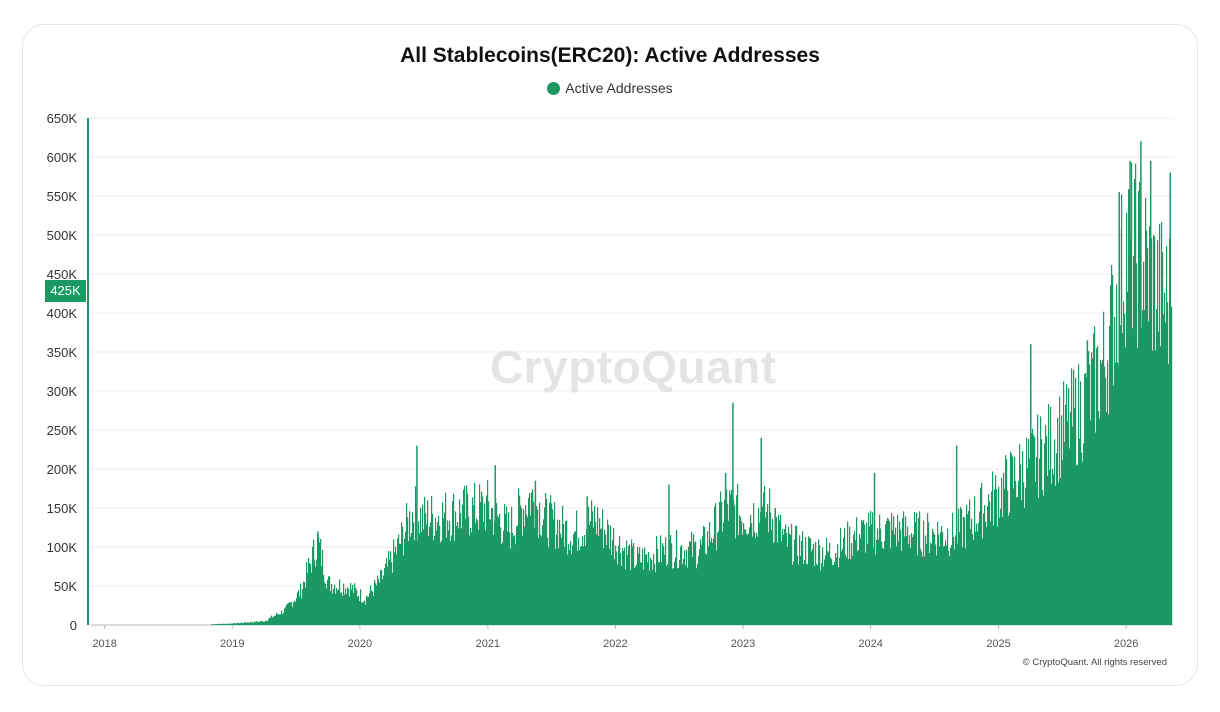  What do you see at coordinates (610, 88) in the screenshot?
I see `chart-legend: Active Addresses` at bounding box center [610, 88].